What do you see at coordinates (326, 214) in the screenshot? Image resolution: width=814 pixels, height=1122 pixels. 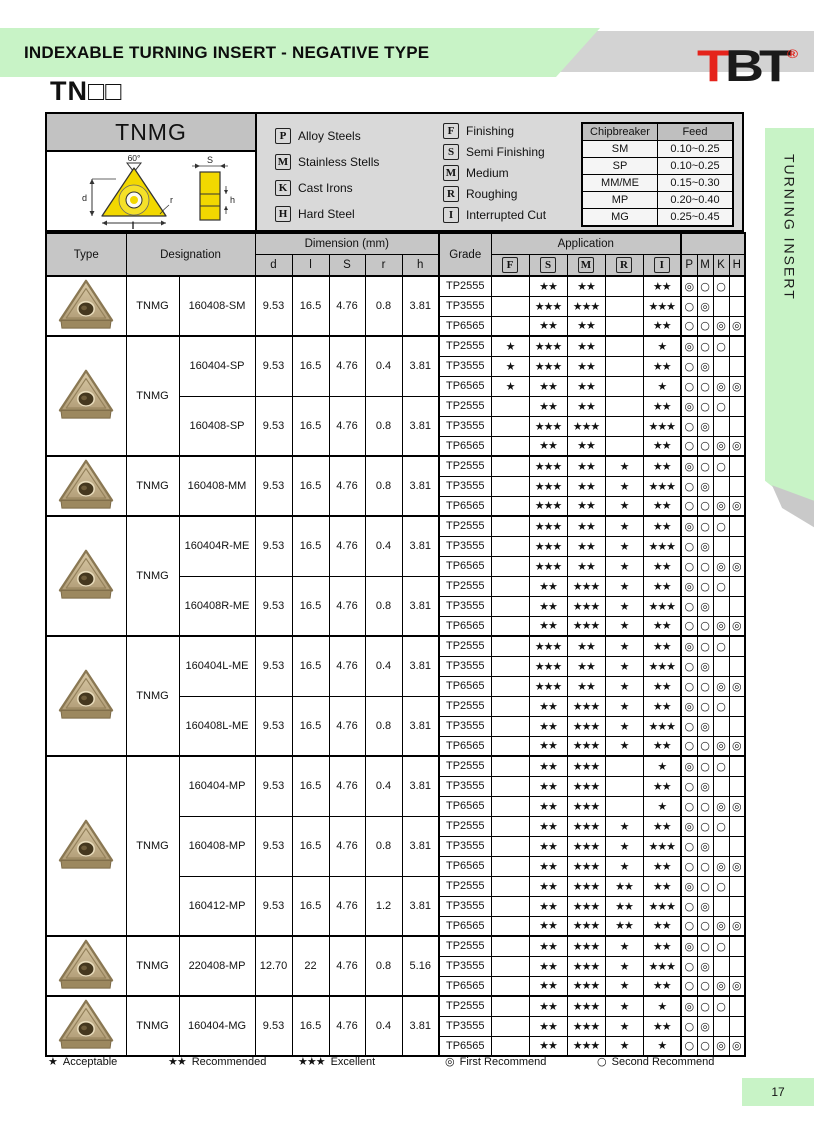 I see `material-label: Hard Steel` at bounding box center [326, 214].